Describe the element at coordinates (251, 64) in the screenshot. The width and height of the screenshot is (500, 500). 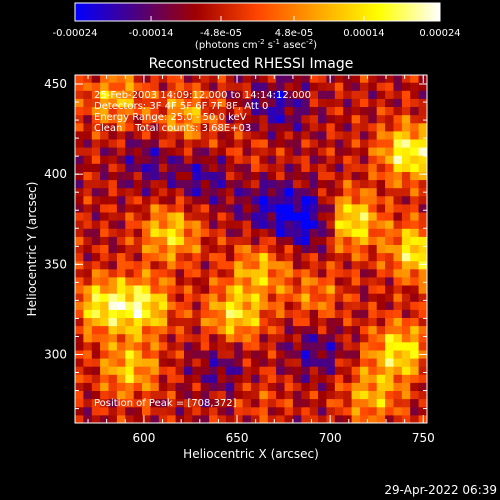
I see `chart-title: Reconstructed RHESSI Image` at that location.